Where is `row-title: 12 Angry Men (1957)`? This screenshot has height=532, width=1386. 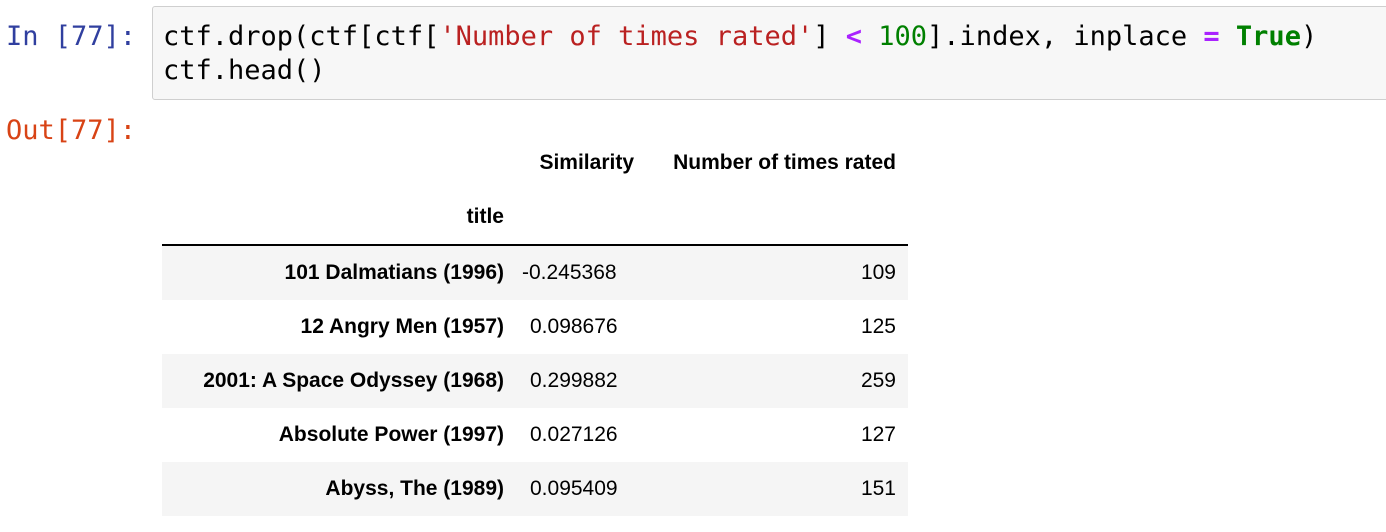 row-title: 12 Angry Men (1957) is located at coordinates (402, 326).